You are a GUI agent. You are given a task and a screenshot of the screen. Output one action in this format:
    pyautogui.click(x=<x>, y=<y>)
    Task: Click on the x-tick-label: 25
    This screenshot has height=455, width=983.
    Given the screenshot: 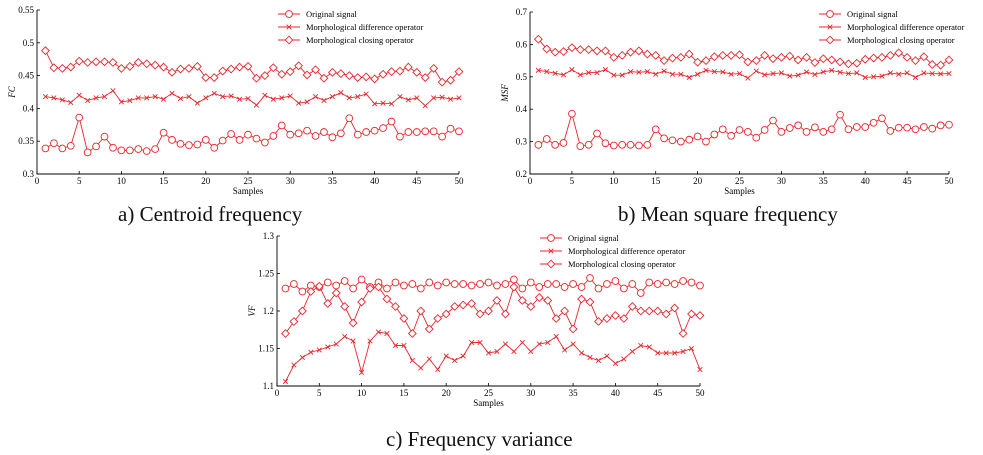 What is the action you would take?
    pyautogui.click(x=740, y=181)
    